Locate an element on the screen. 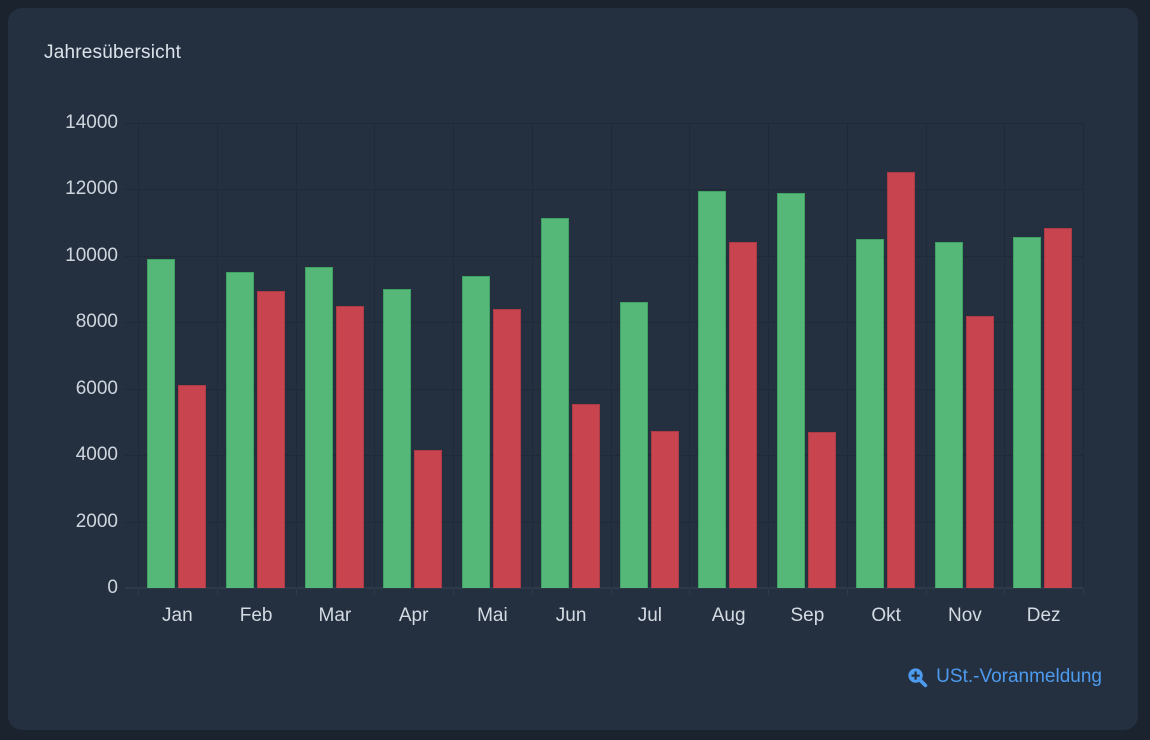  bar-red-Mar is located at coordinates (349, 447).